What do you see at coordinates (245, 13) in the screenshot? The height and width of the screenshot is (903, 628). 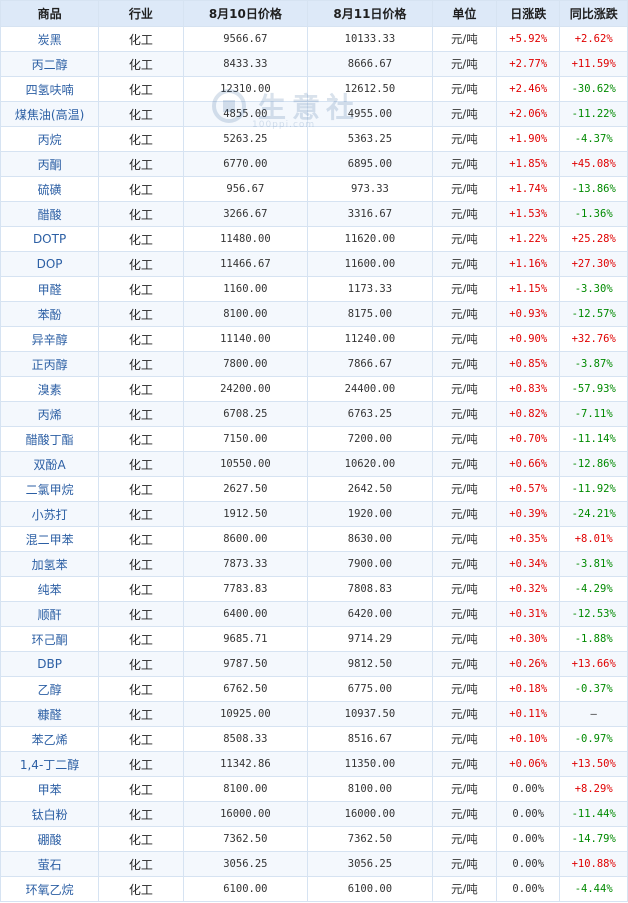 I see `col-header-price-aug10: 8月10日价格` at bounding box center [245, 13].